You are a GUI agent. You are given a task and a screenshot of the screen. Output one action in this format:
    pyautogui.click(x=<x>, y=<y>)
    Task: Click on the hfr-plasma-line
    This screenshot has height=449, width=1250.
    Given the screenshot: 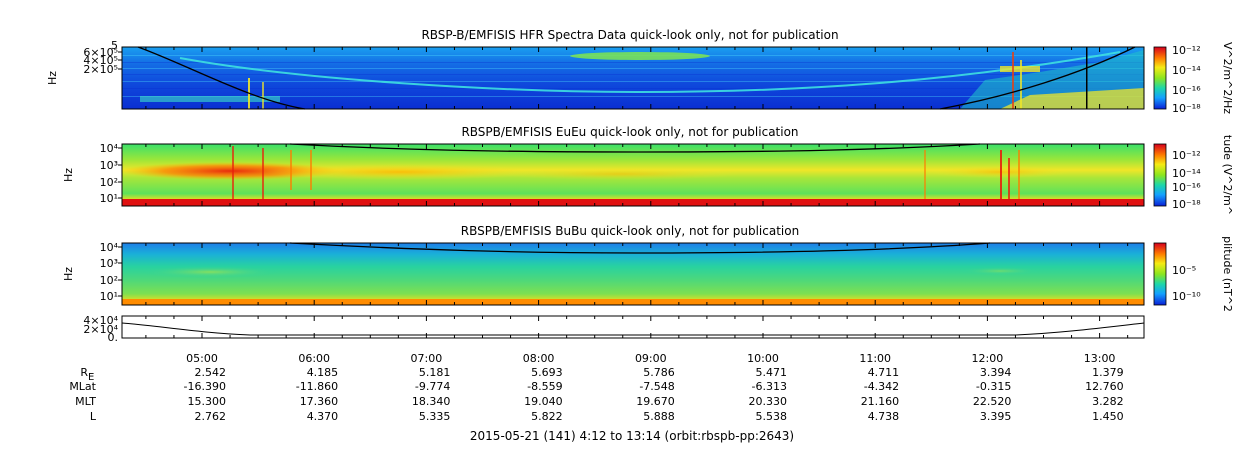 What is the action you would take?
    pyautogui.click(x=650, y=72)
    